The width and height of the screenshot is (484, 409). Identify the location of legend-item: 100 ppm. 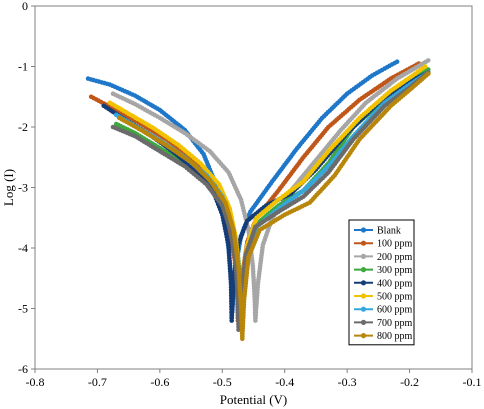
(383, 244).